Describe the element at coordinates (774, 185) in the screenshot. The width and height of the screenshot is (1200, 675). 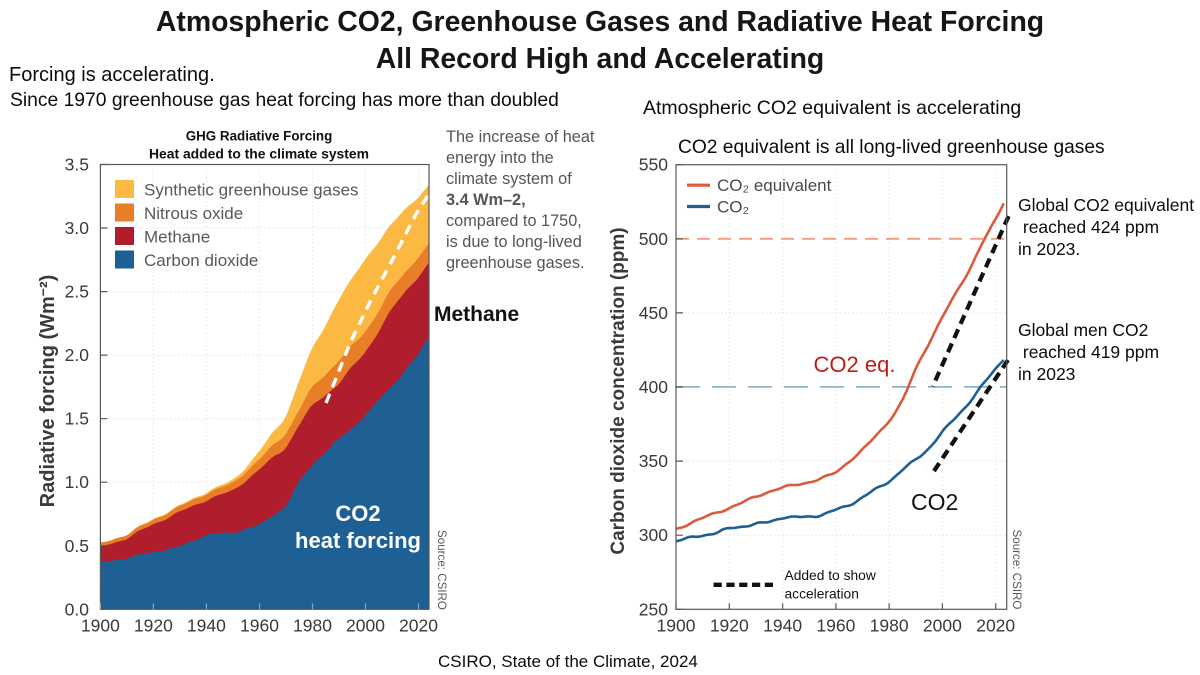
I see `svg-text: CO₂ equivalent` at that location.